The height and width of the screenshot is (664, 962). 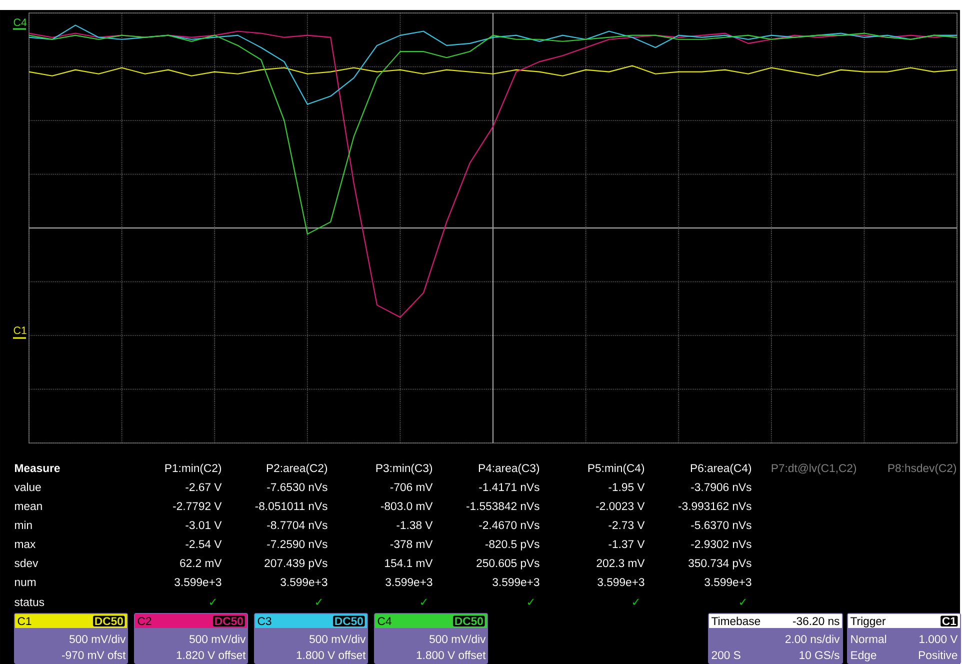 What do you see at coordinates (720, 564) in the screenshot?
I see `text: 350.734 pVs` at bounding box center [720, 564].